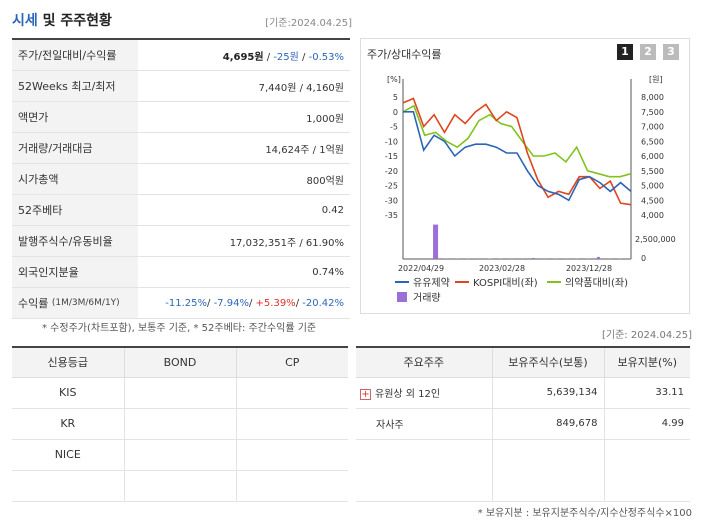  What do you see at coordinates (181, 86) in the screenshot?
I see `row-52w: 52Weeks 최고/최저 7,440원 / 4,160원` at bounding box center [181, 86].